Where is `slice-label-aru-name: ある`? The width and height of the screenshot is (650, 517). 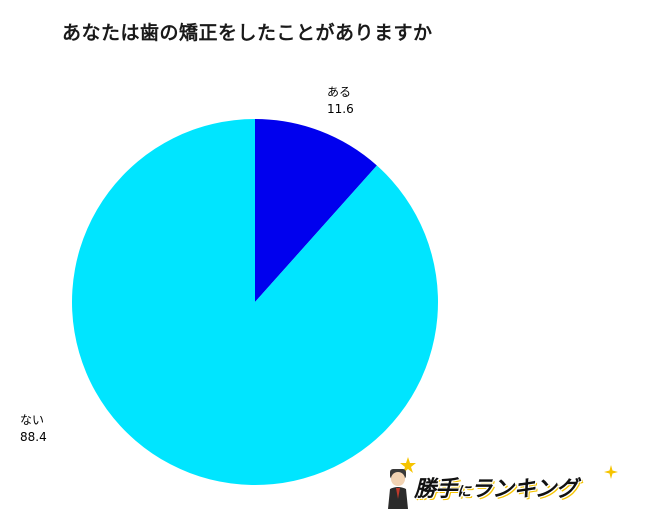
slice-label-aru-name: ある is located at coordinates (339, 92).